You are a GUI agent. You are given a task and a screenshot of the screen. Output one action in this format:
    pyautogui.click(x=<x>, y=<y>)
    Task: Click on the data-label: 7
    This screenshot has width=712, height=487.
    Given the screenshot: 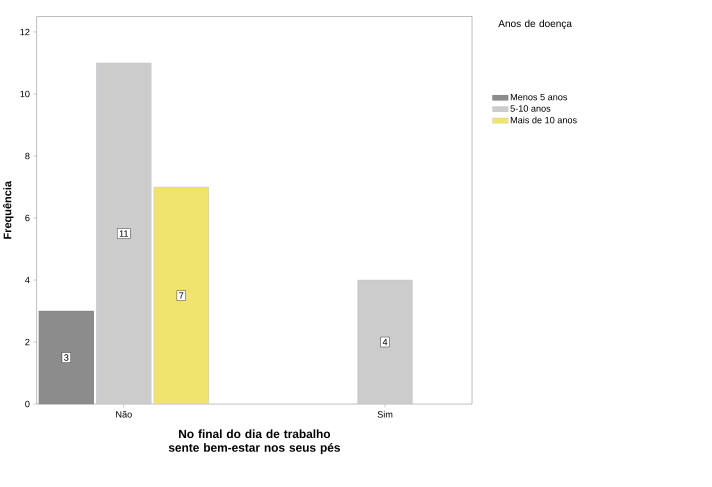 What is the action you would take?
    pyautogui.click(x=181, y=295)
    